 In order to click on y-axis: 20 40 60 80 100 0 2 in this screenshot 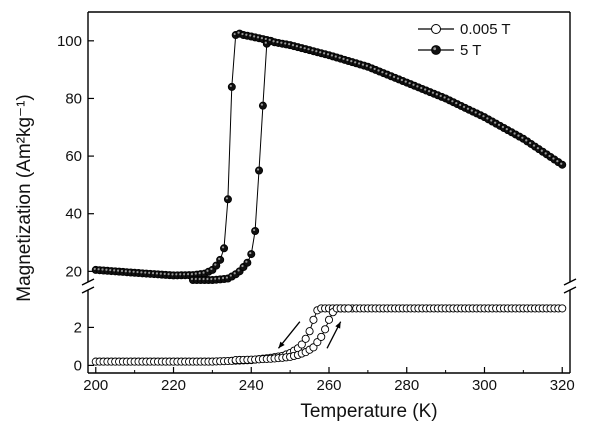, I will do `click(75, 203)`.